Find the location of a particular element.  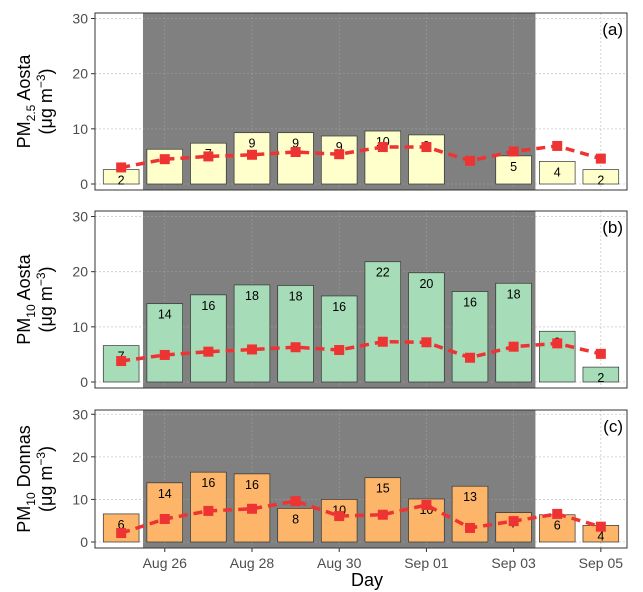

y-axis-unit-sup: −3 is located at coordinates (41, 81).